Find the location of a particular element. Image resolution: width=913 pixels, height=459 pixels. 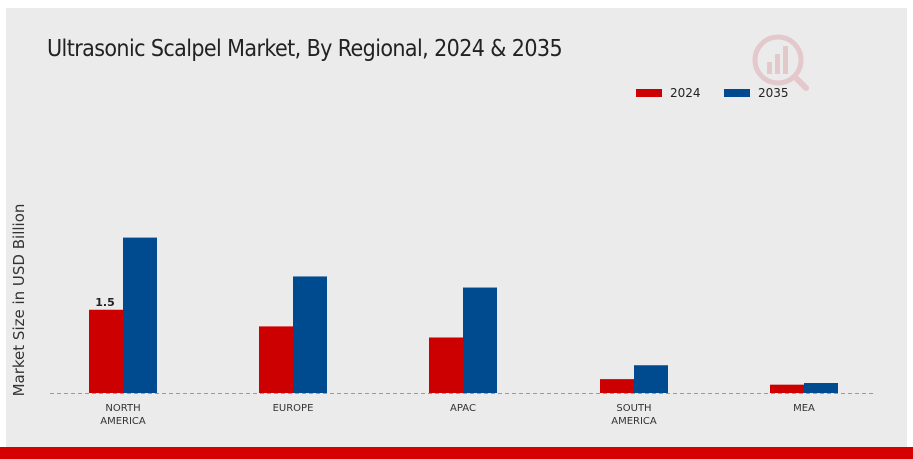

legend-item-2024: 2024 is located at coordinates (668, 93).